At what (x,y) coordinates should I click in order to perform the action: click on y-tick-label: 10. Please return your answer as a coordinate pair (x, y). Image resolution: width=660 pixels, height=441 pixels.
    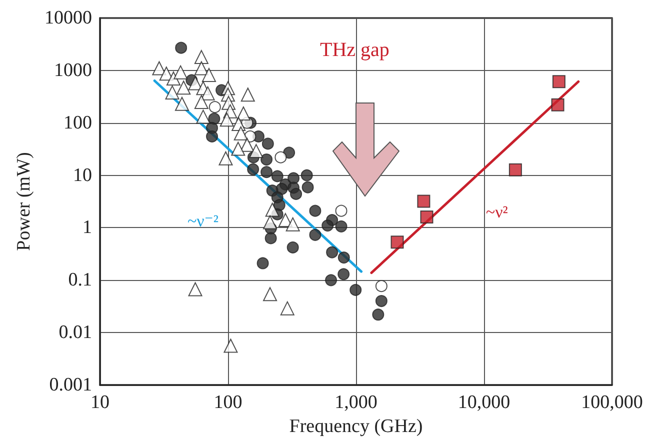
    Looking at the image, I should click on (82, 175).